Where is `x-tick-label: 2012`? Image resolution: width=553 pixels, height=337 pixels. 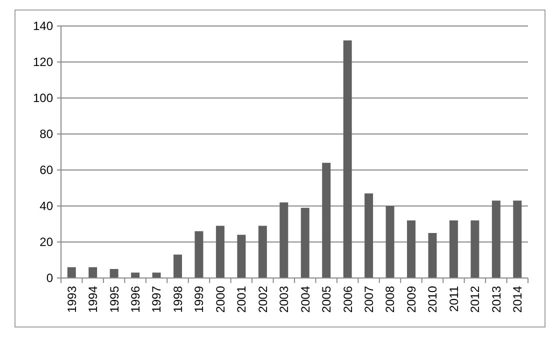
x-tick-label: 2012 is located at coordinates (475, 299).